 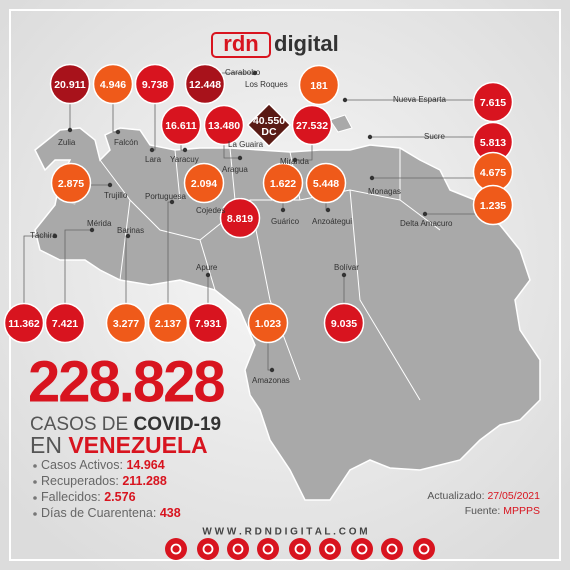 What do you see at coordinates (493, 103) in the screenshot?
I see `value-text: 7.615` at bounding box center [493, 103].